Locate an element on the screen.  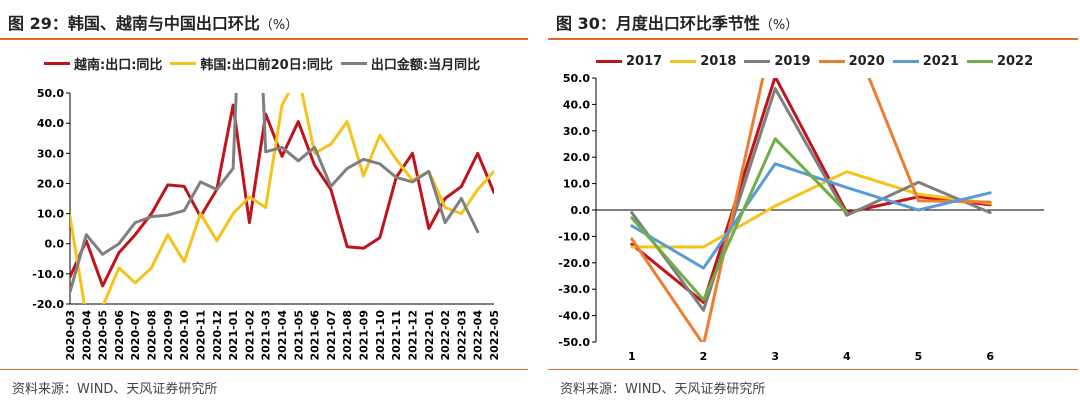
legend-item: 2020 is located at coordinates (851, 61).